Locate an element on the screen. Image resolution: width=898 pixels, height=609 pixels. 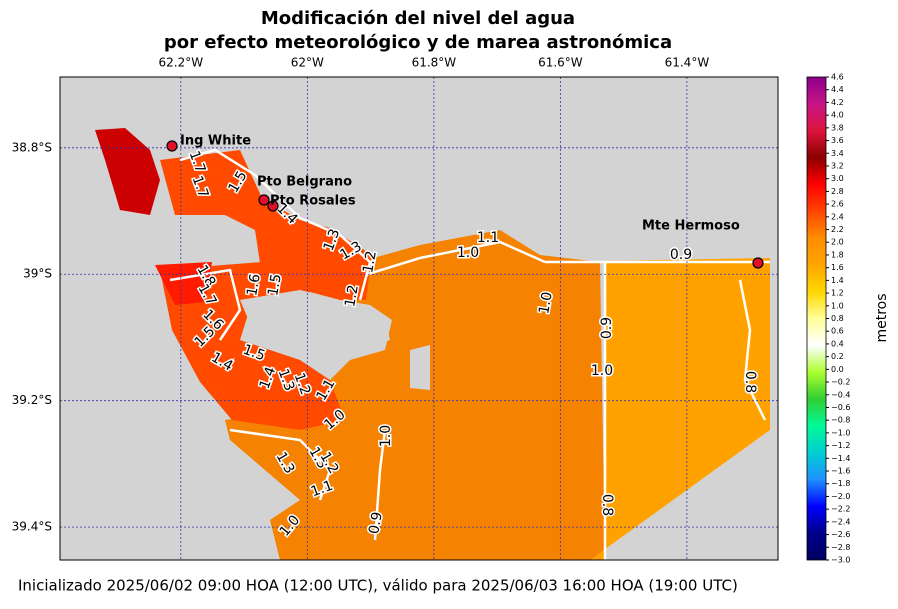
colorbar-tick-label: 3.0 is located at coordinates (837, 178).